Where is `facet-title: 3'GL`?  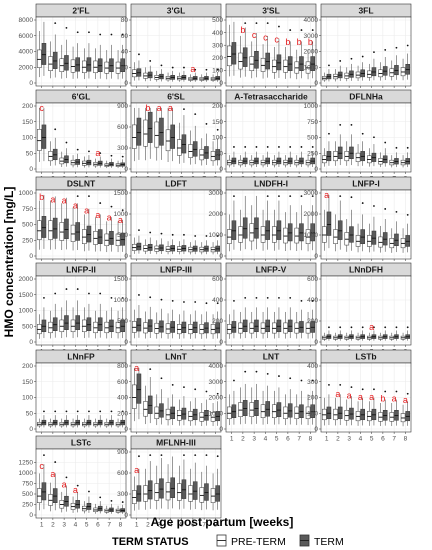 facet-title: 3'GL is located at coordinates (176, 11).